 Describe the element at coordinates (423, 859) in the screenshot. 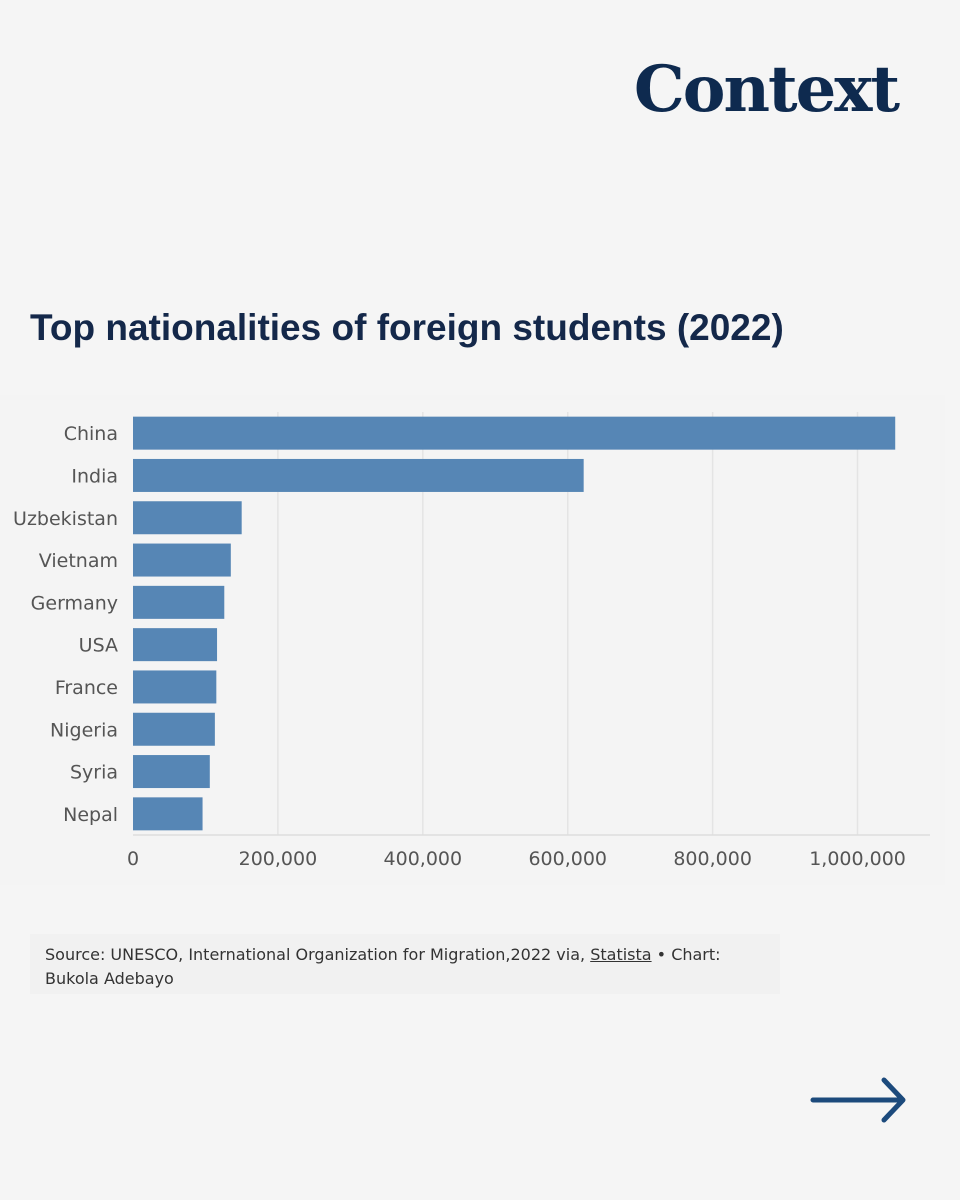

I see `x-tick-label: 400,000` at that location.